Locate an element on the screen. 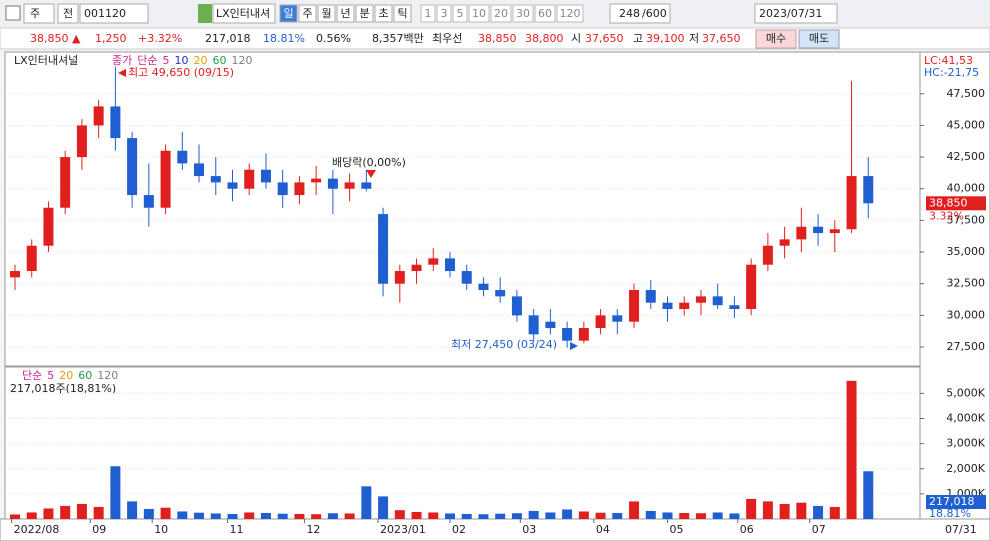  arrow is located at coordinates (122, 73).